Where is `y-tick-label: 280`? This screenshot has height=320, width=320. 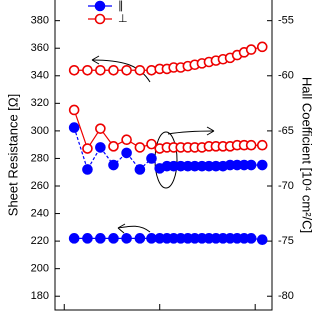
y-tick-label: 280 is located at coordinates (40, 158).